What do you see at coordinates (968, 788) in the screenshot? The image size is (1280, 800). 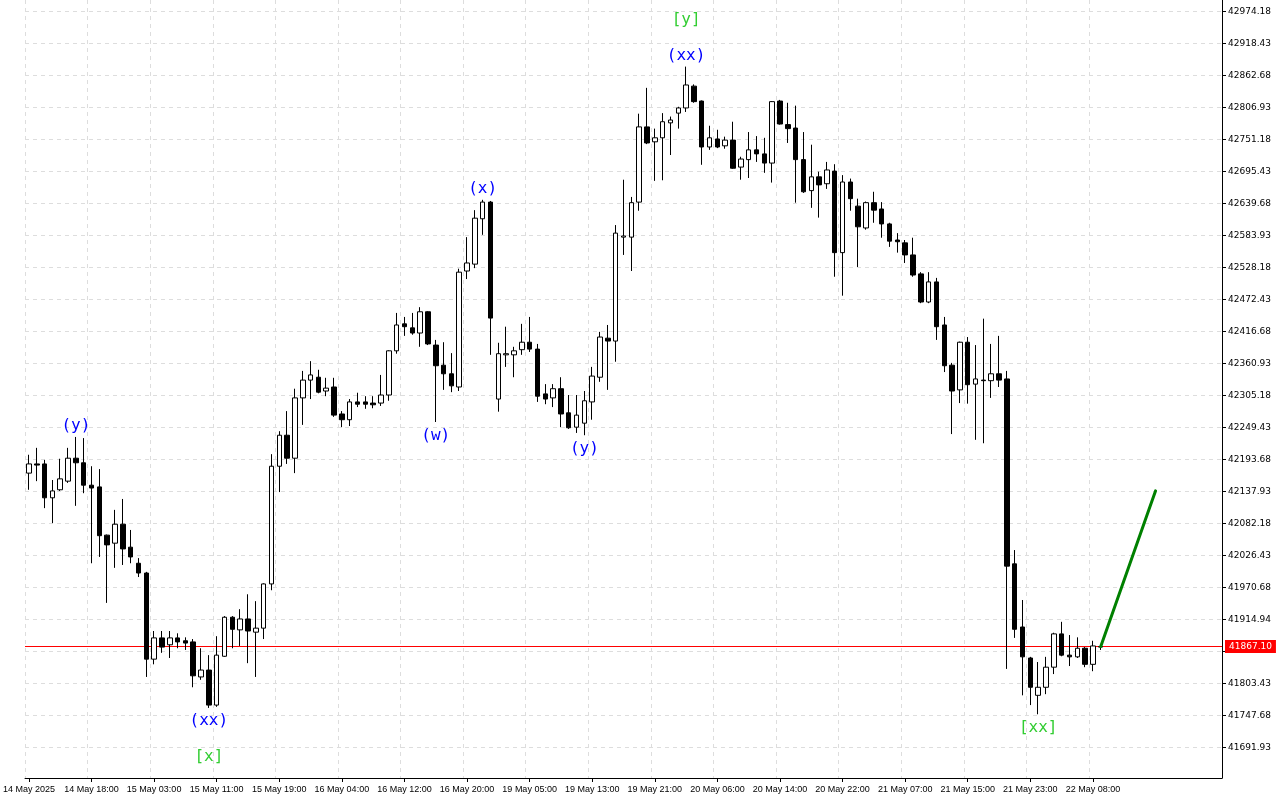 I see `x-tick-label: 21 May 15:00` at bounding box center [968, 788].